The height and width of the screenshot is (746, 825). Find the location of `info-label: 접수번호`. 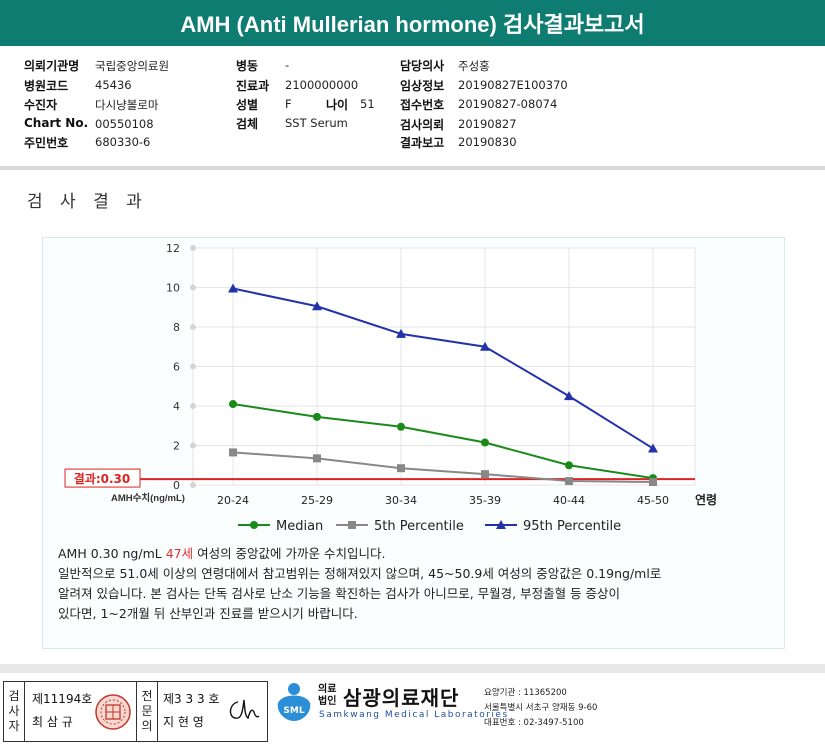

info-label: 접수번호 is located at coordinates (422, 105).